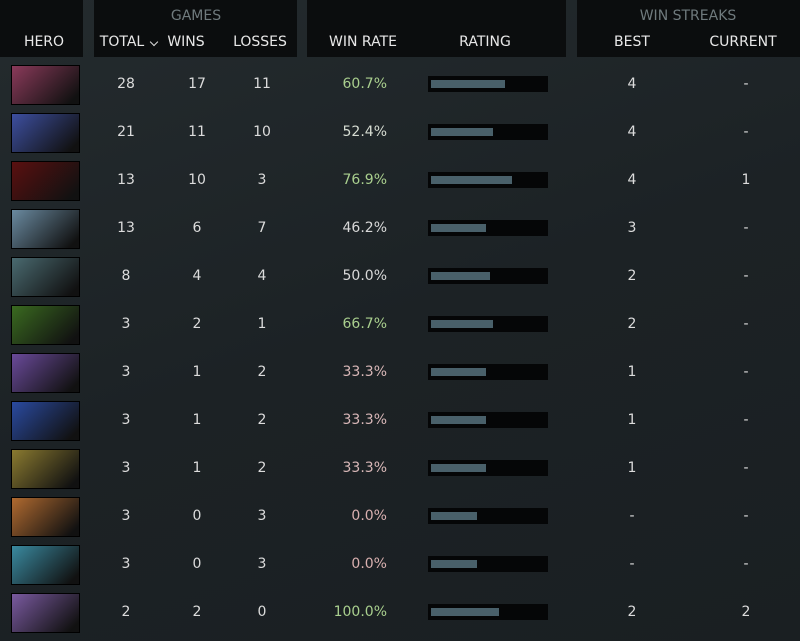 The image size is (800, 641). I want to click on streaks-panel, so click(688, 28).